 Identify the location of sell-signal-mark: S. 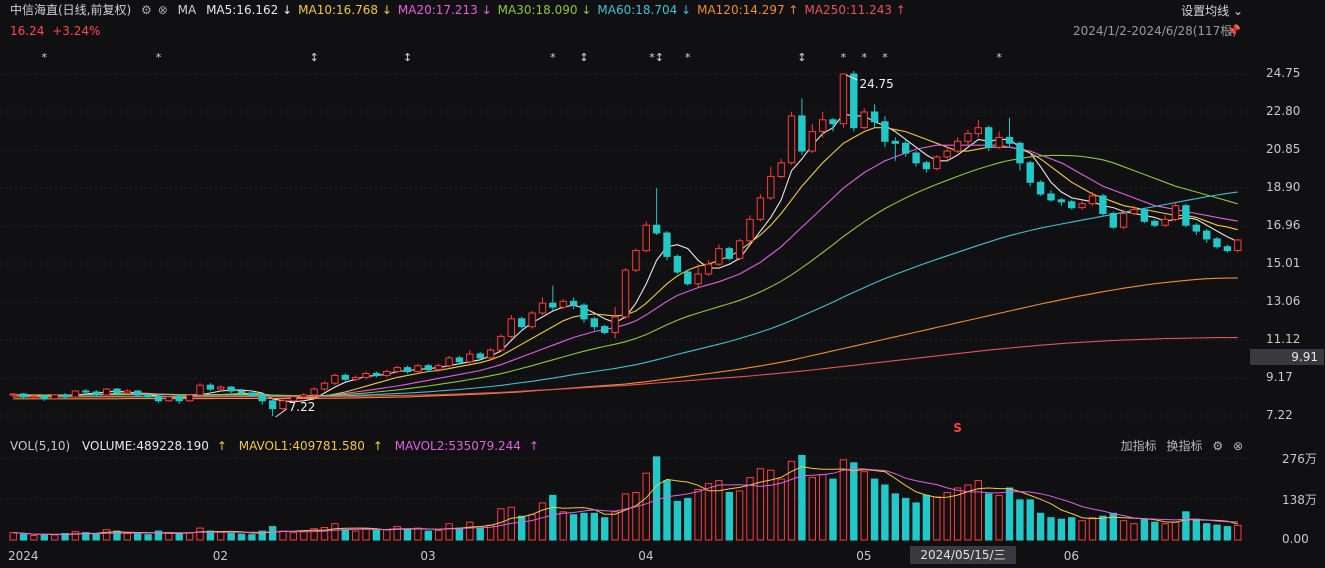
(957, 428).